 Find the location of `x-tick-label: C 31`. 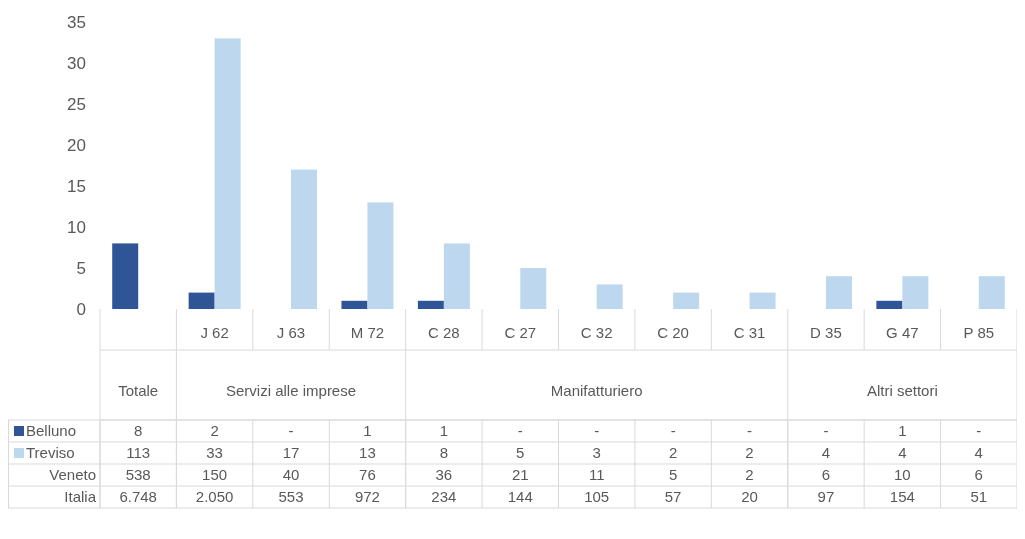

x-tick-label: C 31 is located at coordinates (749, 332).